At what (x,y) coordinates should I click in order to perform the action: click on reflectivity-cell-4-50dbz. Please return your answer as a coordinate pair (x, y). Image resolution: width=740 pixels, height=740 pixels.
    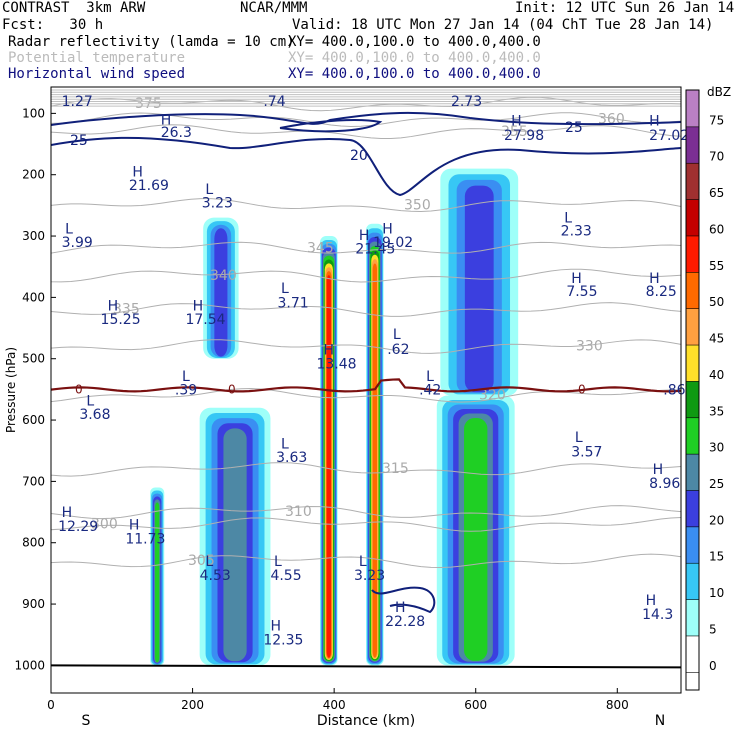
    Looking at the image, I should click on (375, 460).